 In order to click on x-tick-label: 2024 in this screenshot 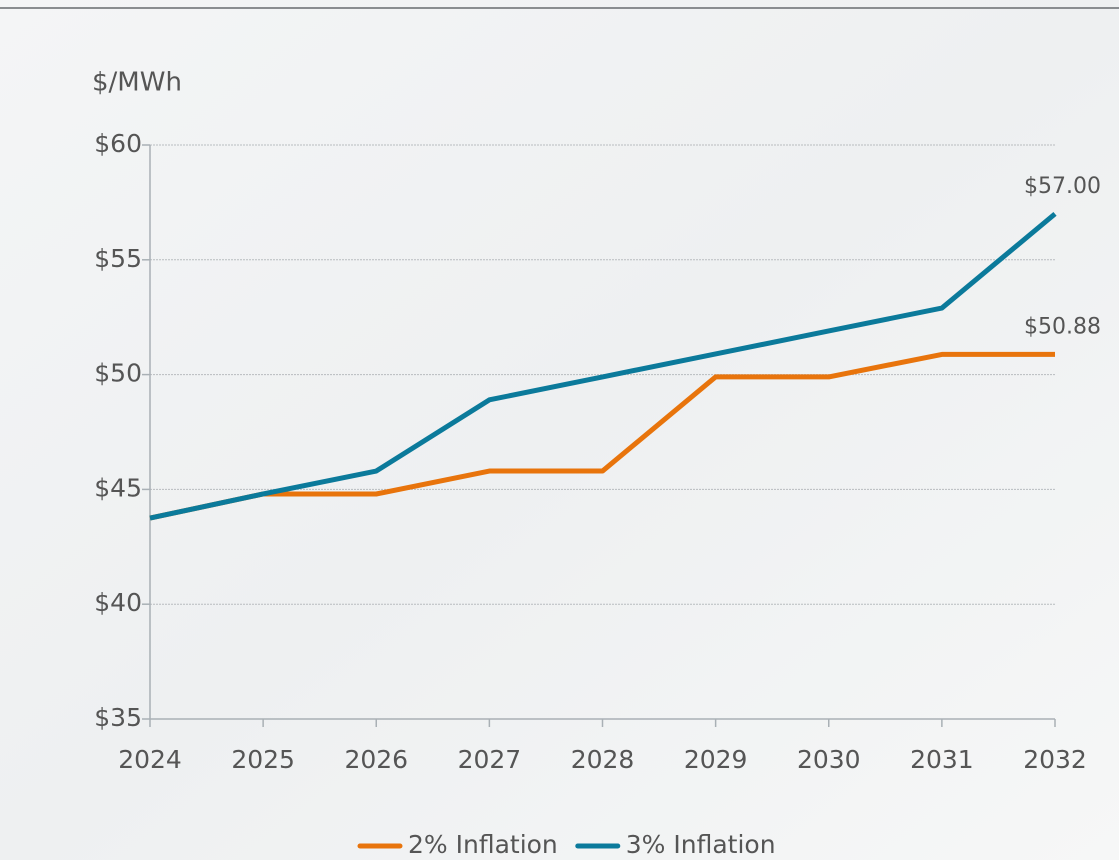, I will do `click(150, 759)`.